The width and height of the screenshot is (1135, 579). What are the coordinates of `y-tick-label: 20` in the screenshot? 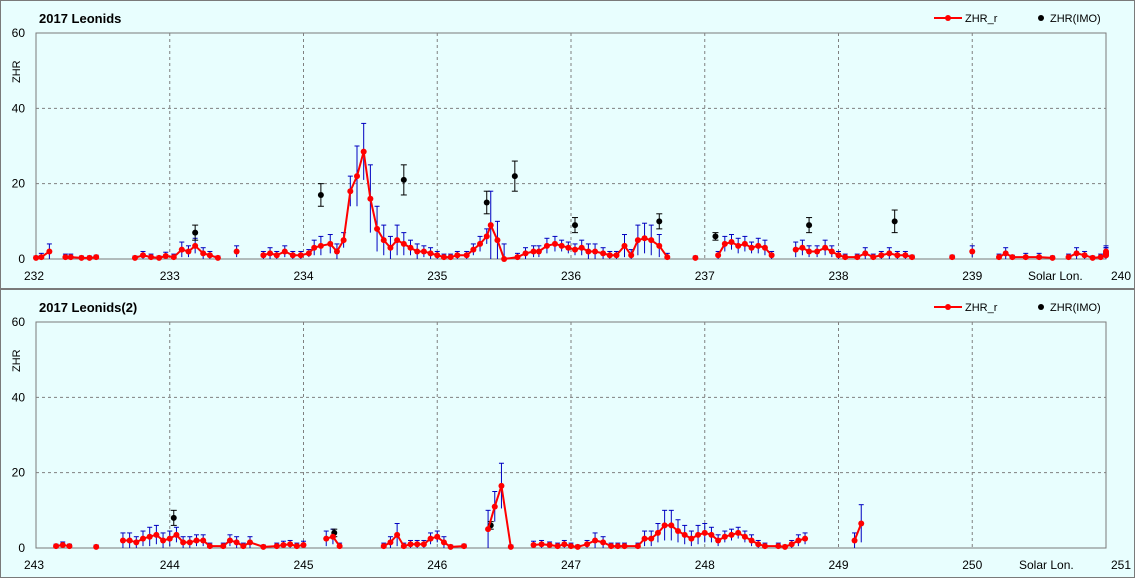 It's located at (19, 473).